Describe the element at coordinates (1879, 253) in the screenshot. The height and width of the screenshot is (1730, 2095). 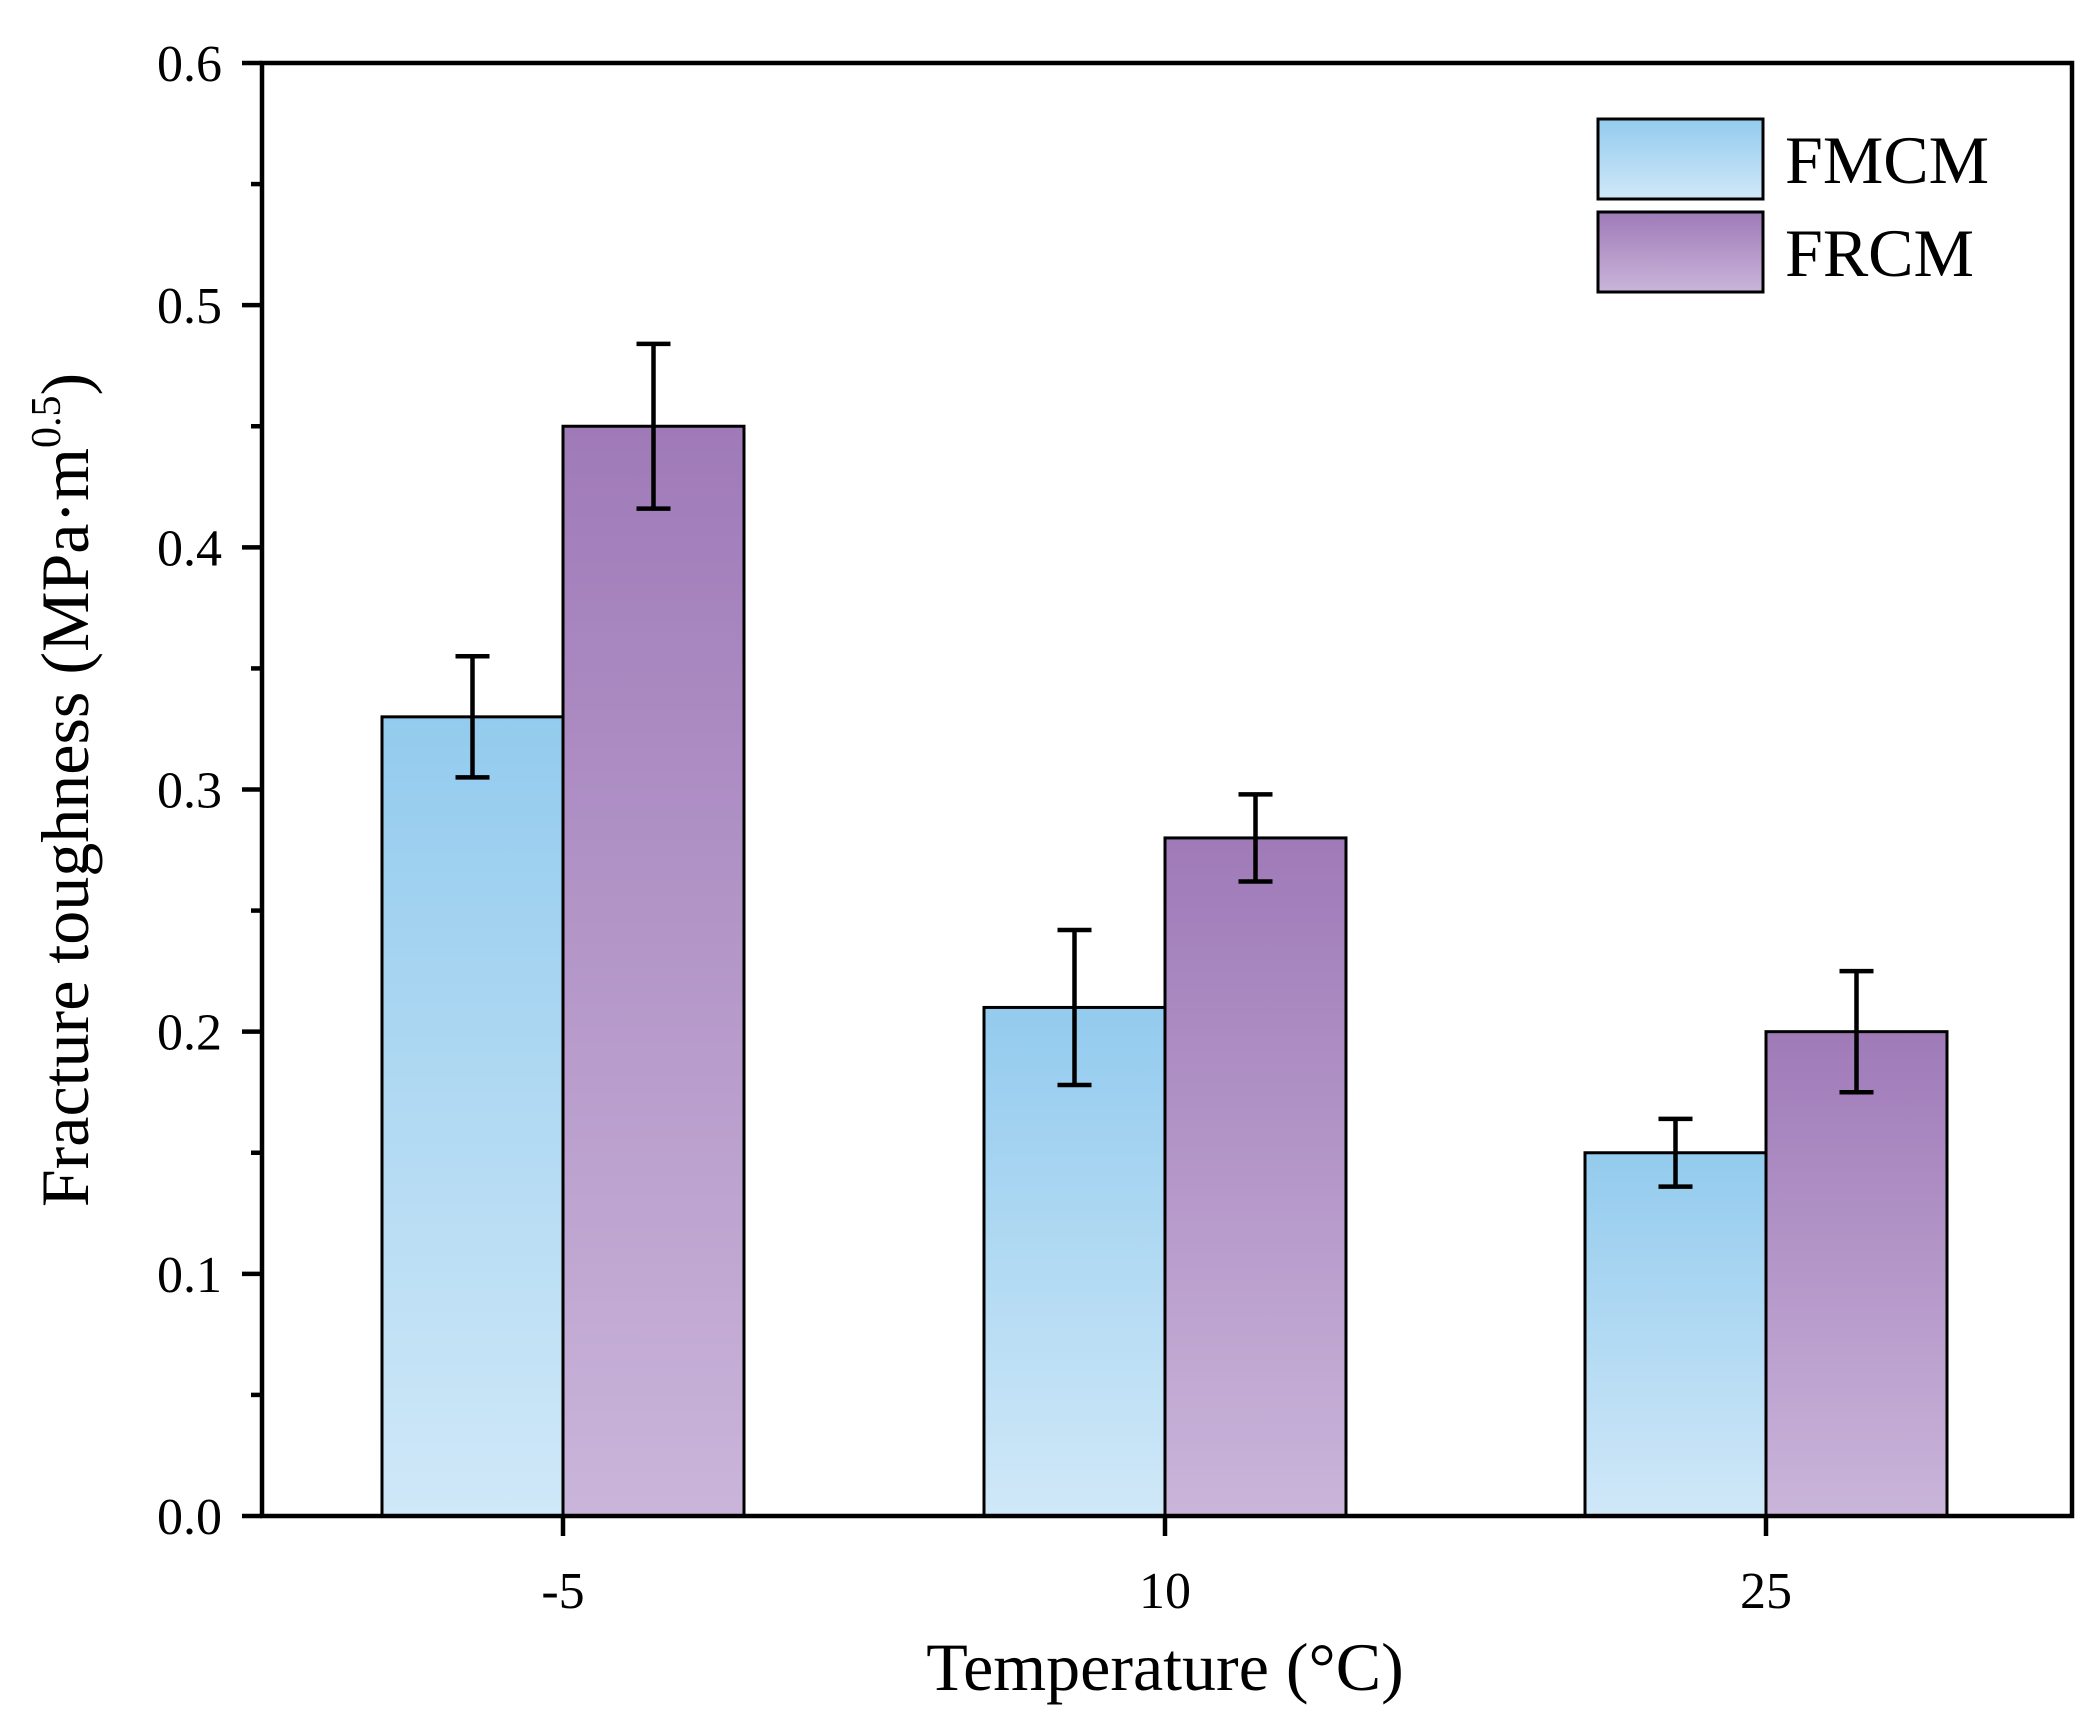
I see `legend-label-frcm: FRCM` at that location.